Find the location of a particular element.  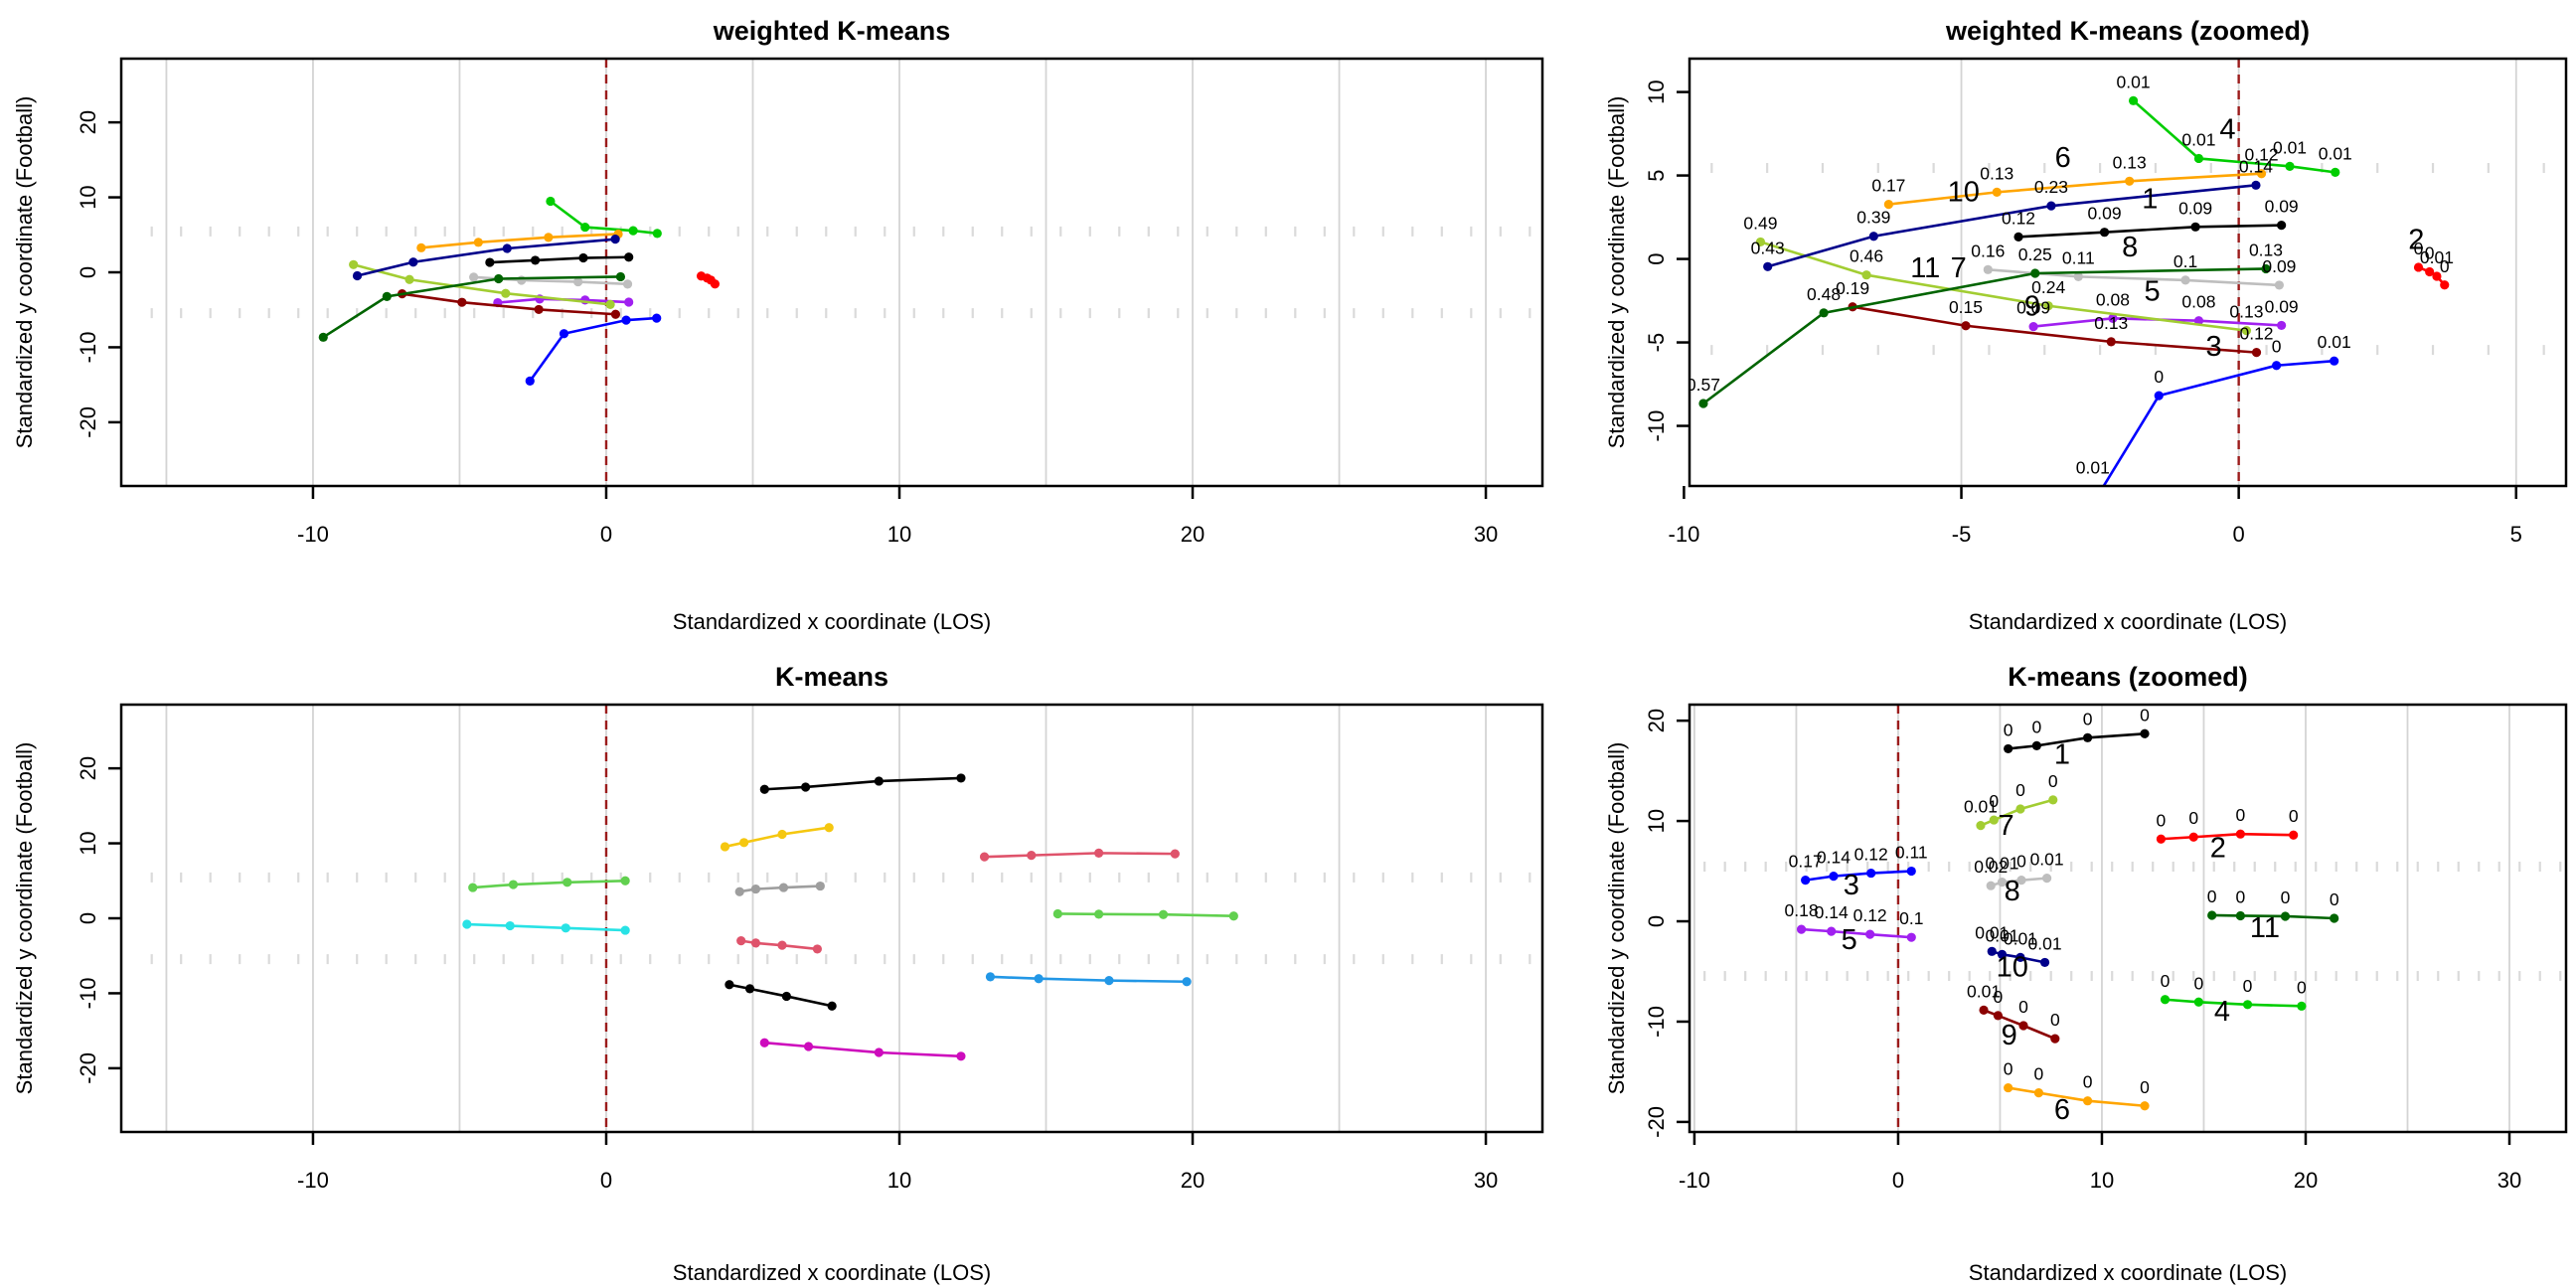

cluster-7-path is located at coordinates (777, 837).